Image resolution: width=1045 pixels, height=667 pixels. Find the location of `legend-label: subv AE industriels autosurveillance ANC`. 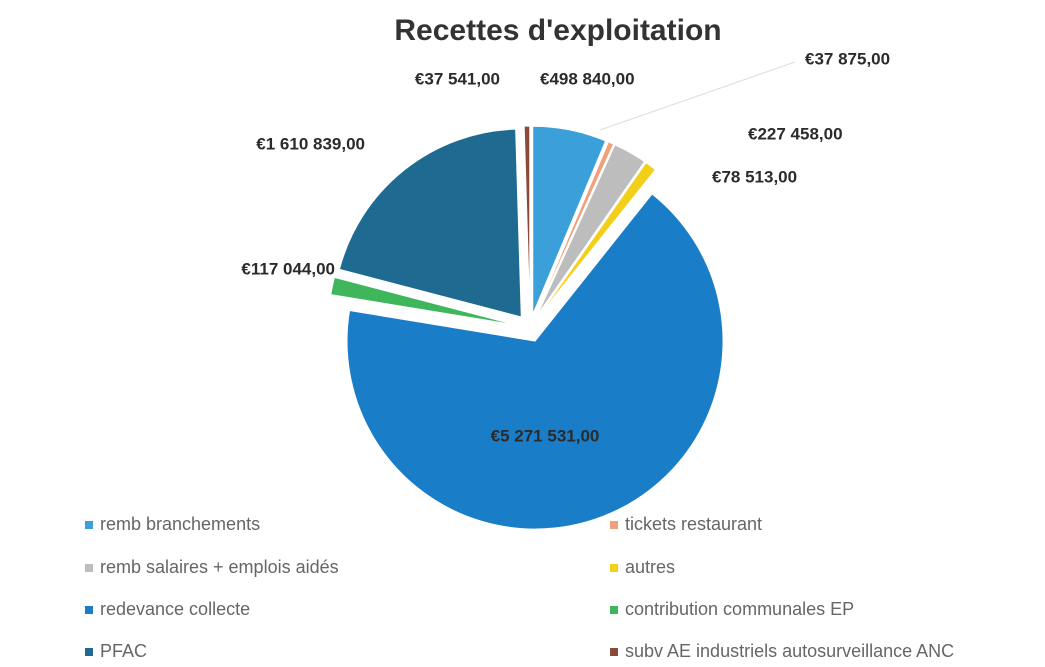

legend-label: subv AE industriels autosurveillance ANC is located at coordinates (789, 651).